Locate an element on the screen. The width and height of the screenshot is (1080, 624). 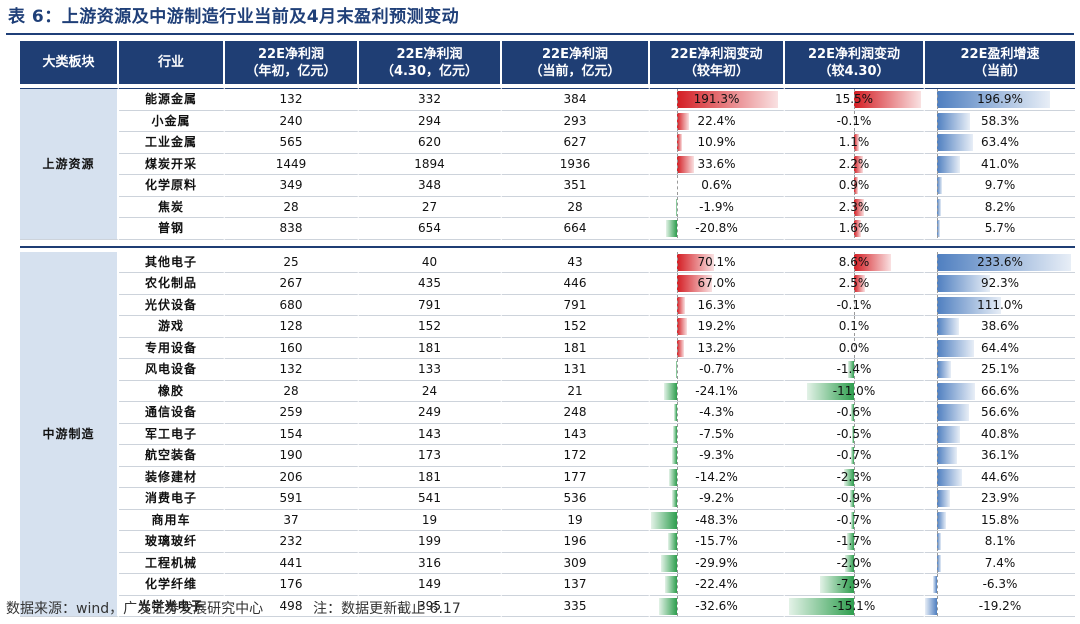
cell-value: 2.3% is located at coordinates (854, 206).